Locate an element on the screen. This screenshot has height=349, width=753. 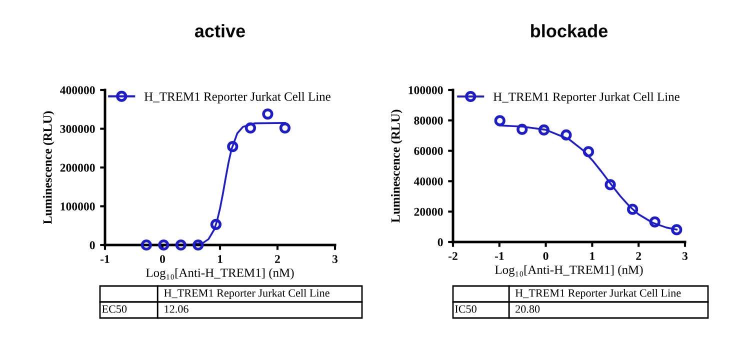
chart-title: active is located at coordinates (219, 31).